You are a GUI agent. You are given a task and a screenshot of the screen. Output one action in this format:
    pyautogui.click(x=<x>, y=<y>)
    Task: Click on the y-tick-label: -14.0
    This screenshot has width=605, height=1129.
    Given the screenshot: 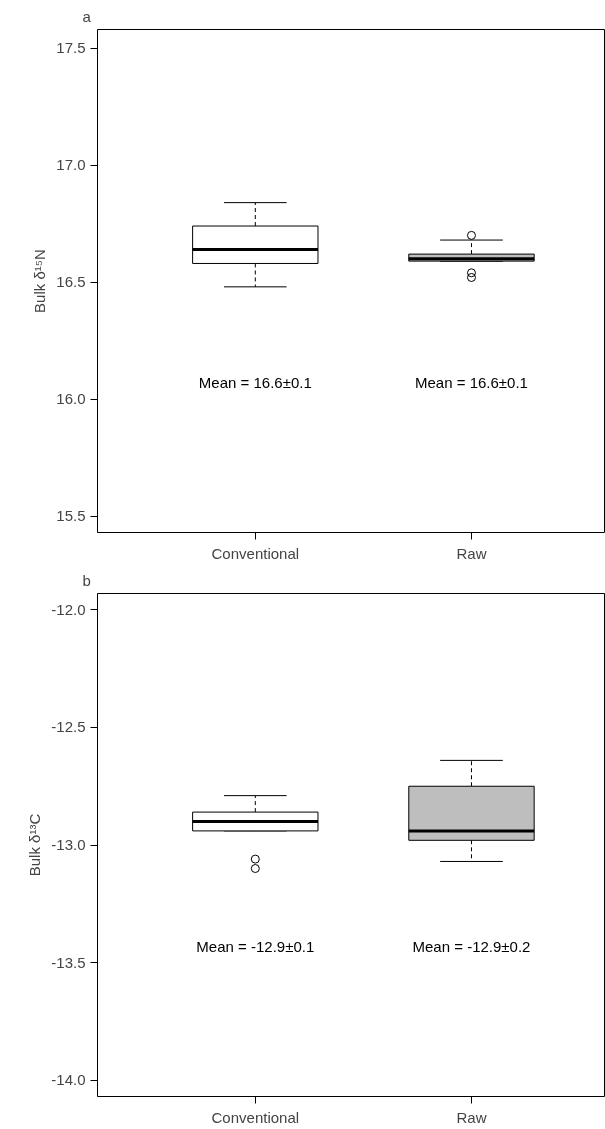 What is the action you would take?
    pyautogui.click(x=68, y=1080)
    